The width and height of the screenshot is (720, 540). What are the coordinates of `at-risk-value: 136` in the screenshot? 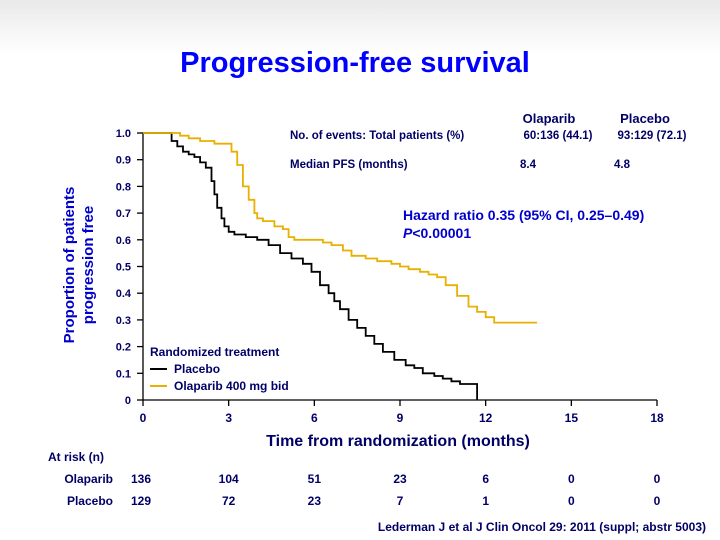 It's located at (141, 479).